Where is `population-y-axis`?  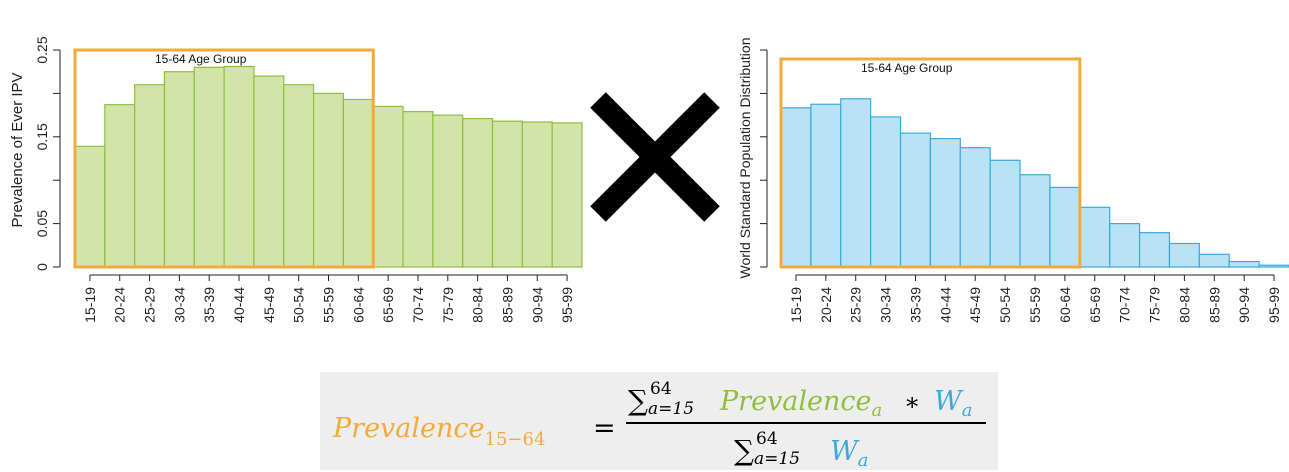
population-y-axis is located at coordinates (764, 158).